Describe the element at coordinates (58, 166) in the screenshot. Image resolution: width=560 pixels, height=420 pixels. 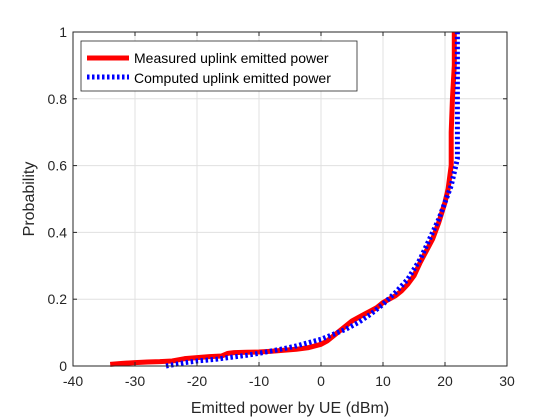
I see `y-tick-label: 0.6` at that location.